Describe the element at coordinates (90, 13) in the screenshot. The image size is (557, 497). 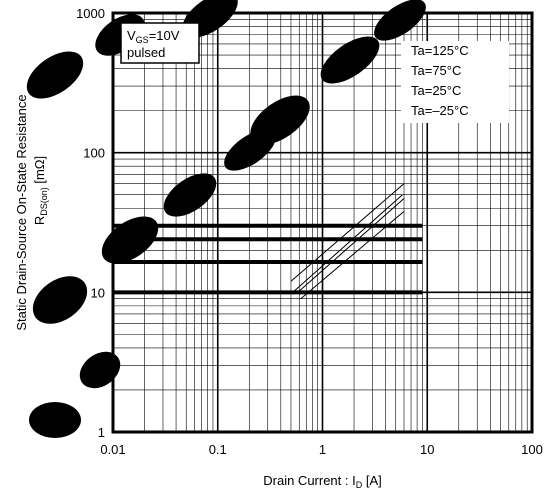
I see `y-tick-label: 1000` at that location.